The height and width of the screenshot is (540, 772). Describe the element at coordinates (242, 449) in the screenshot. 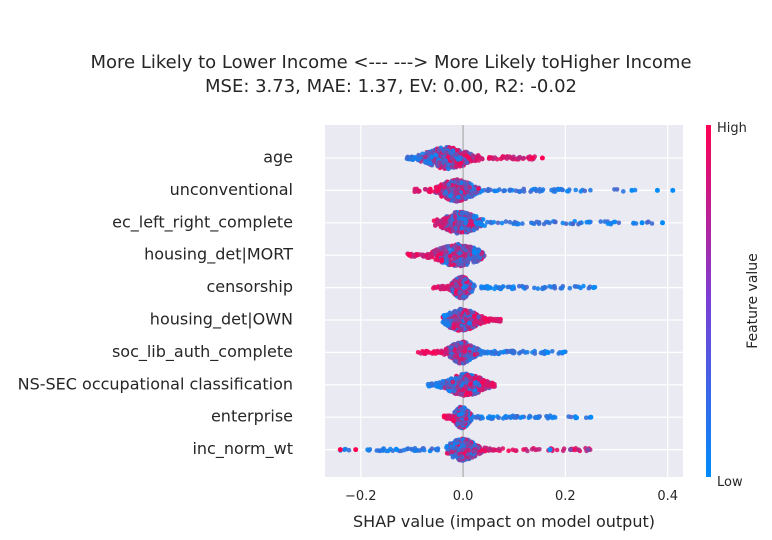

I see `feature-label: inc_norm_wt` at that location.